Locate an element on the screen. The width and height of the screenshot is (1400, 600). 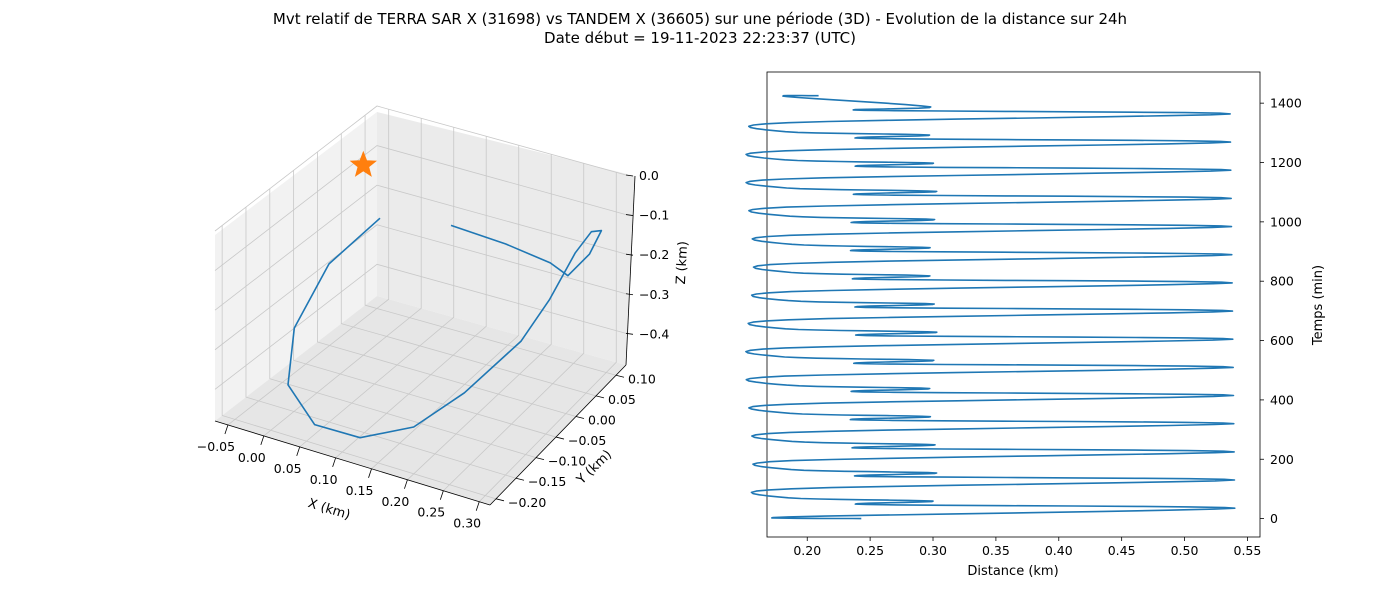
pane-left is located at coordinates (296, 266).